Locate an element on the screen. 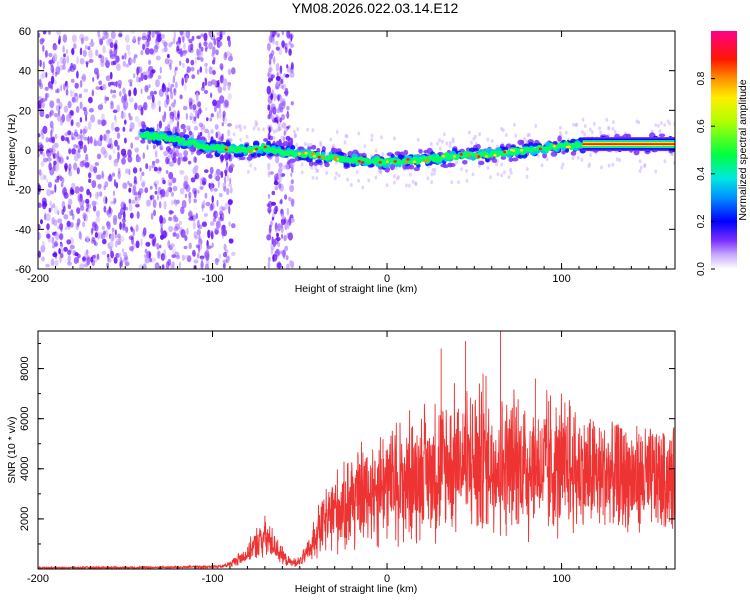 Image resolution: width=750 pixels, height=600 pixels. y-tick-label: 2000 is located at coordinates (25, 519).